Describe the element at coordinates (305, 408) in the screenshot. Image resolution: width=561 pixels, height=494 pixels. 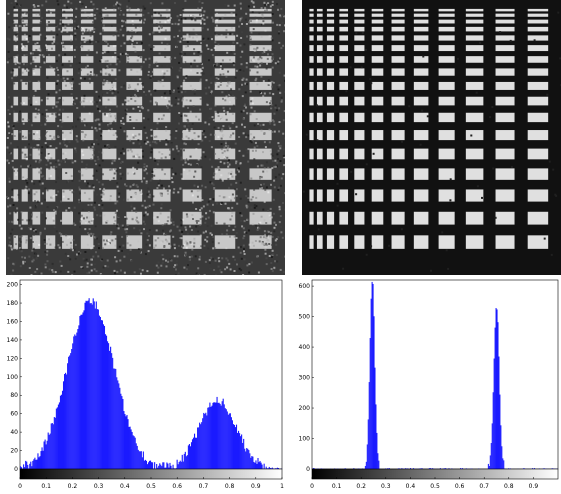
I see `y-tick-label: 200` at that location.